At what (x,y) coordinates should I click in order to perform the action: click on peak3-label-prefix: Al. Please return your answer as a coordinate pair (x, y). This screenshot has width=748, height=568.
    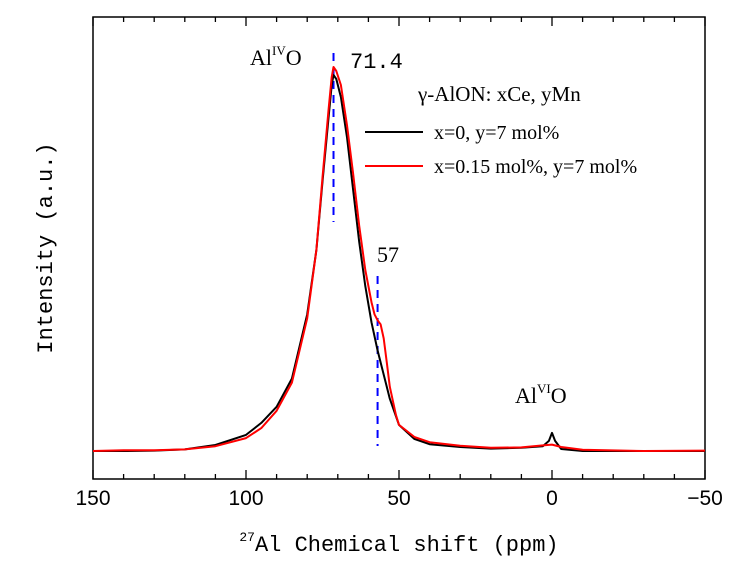
    Looking at the image, I should click on (526, 395).